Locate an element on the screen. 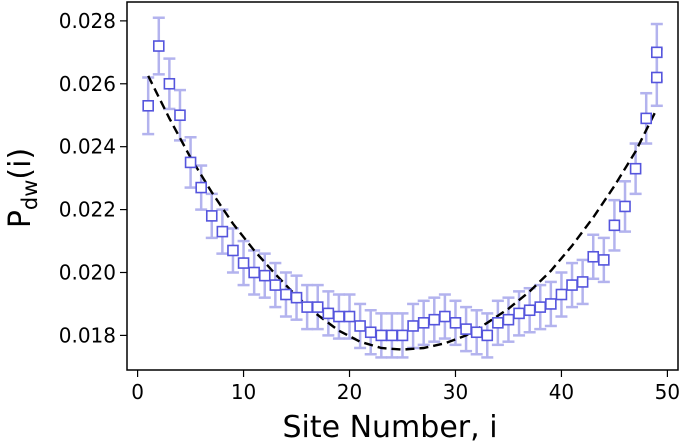  x-tick-label: 30 is located at coordinates (455, 392).